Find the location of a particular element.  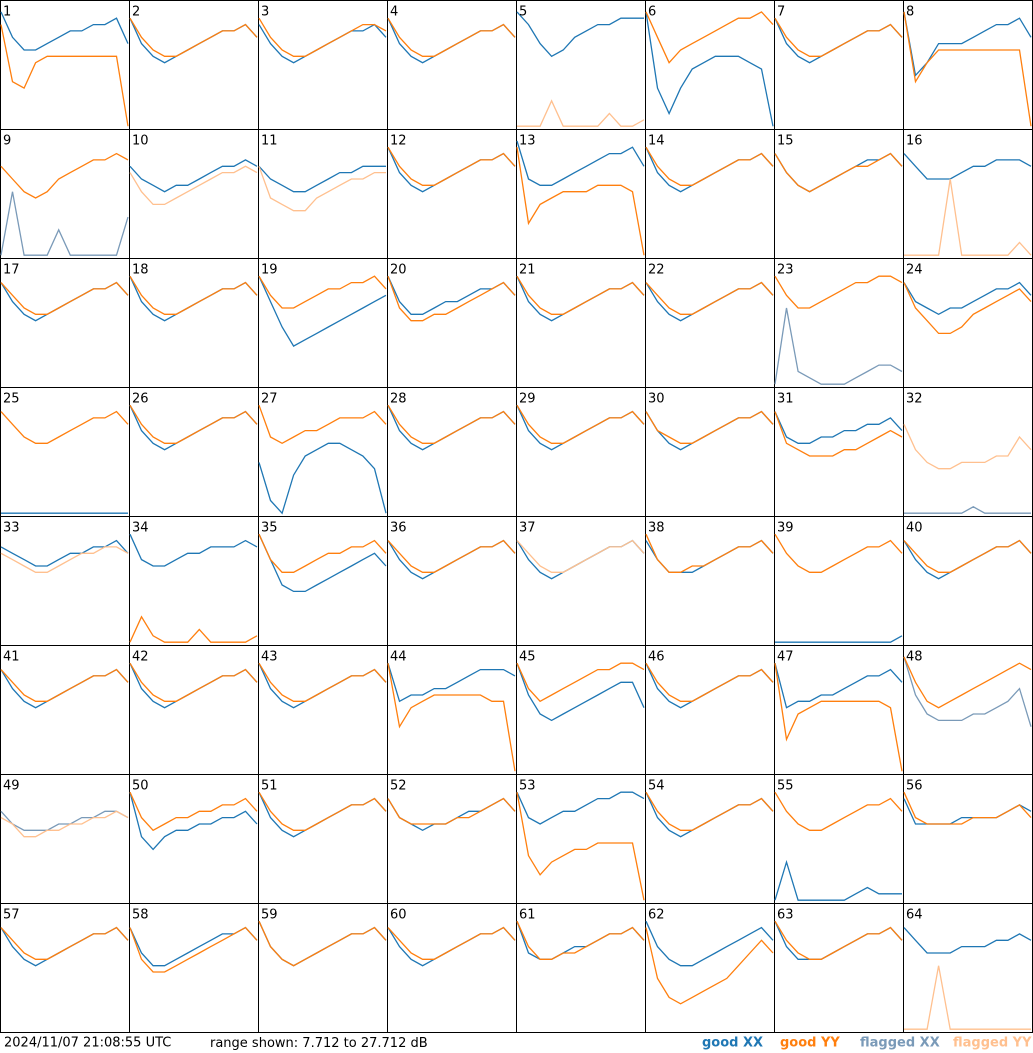

panel-label: 48 is located at coordinates (914, 657).